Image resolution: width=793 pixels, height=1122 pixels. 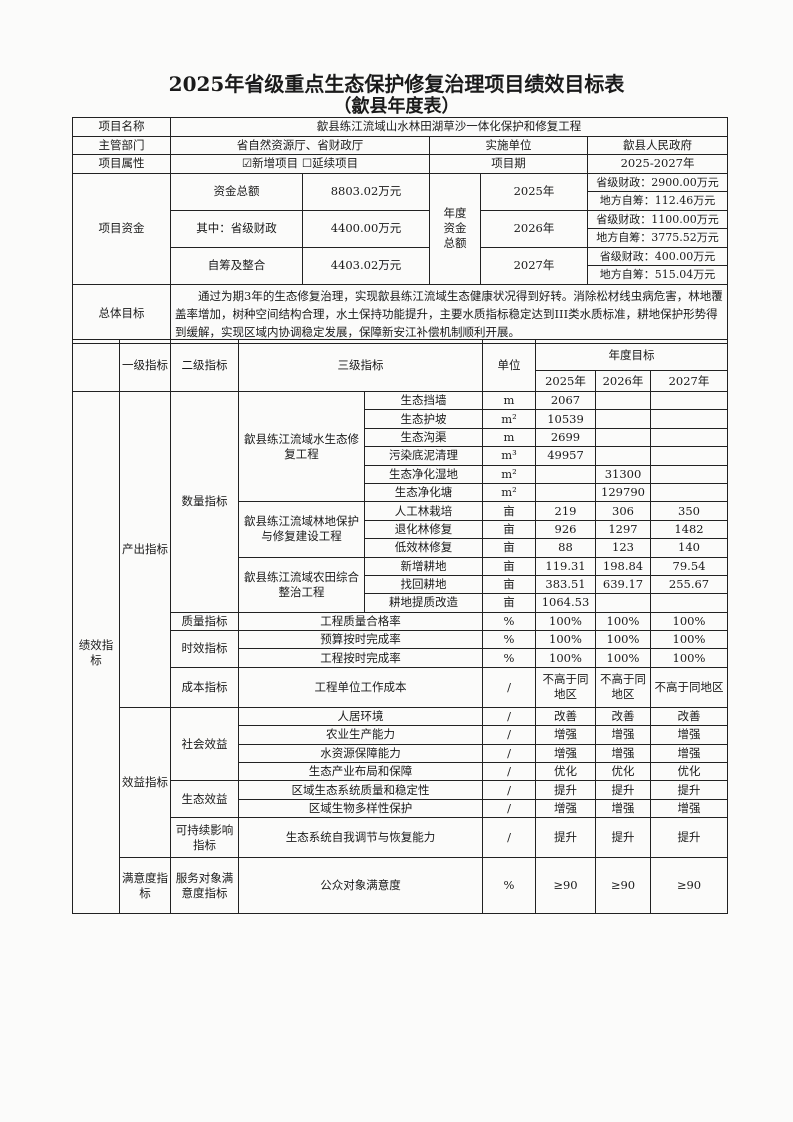 I want to click on table-row: 可持续影响指标 生态系统自我调节与恢复能力 / 提升 提升 提升, so click(x=400, y=838).